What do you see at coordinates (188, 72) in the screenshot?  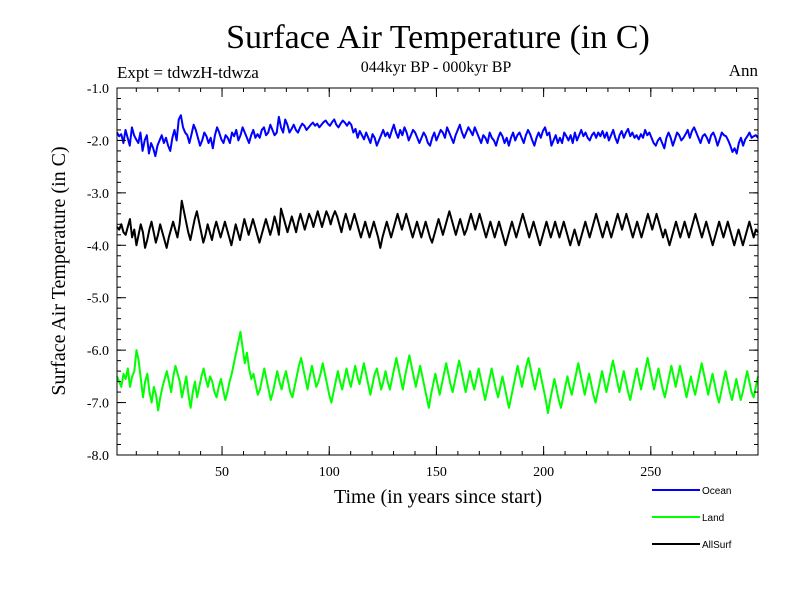 I see `expt-label: Expt = tdwzH-tdwza` at bounding box center [188, 72].